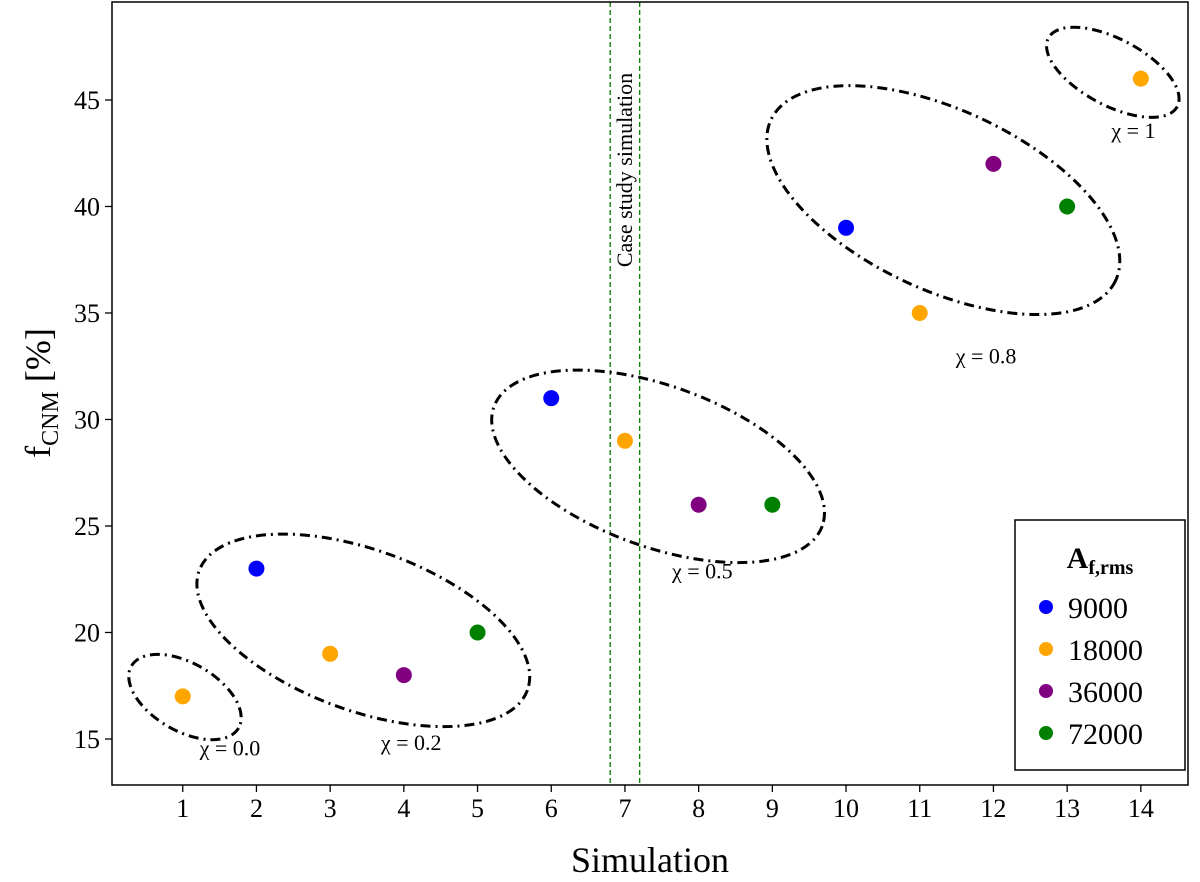 The width and height of the screenshot is (1200, 882). What do you see at coordinates (87, 526) in the screenshot?
I see `y-tick-label: 25` at bounding box center [87, 526].